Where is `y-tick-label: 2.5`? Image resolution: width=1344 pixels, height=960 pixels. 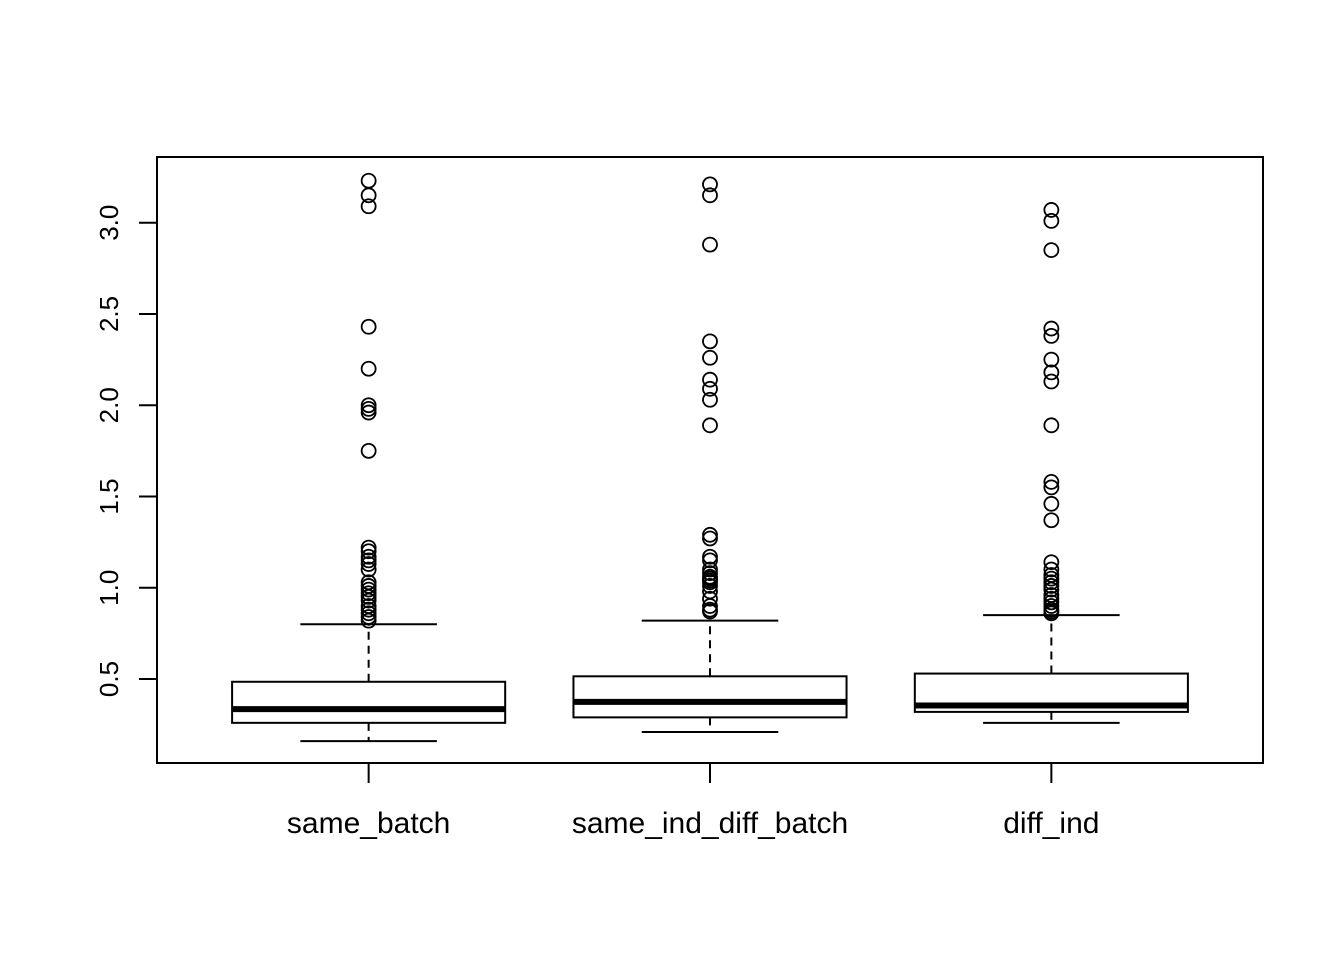
y-tick-label: 2.5 is located at coordinates (109, 314).